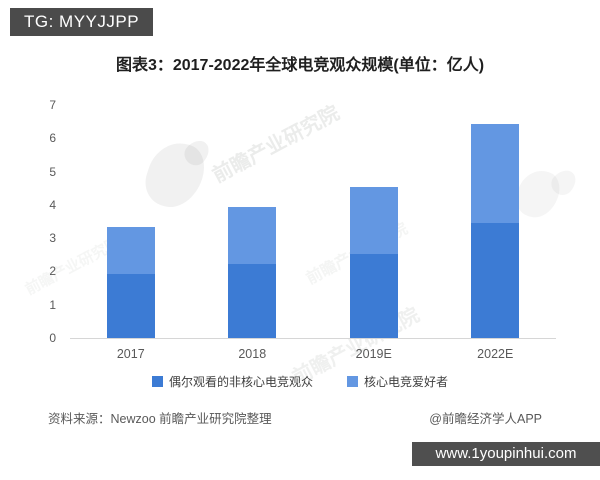 Image resolution: width=600 pixels, height=480 pixels. Describe the element at coordinates (495, 280) in the screenshot. I see `bar-segment-2022E-s0` at that location.